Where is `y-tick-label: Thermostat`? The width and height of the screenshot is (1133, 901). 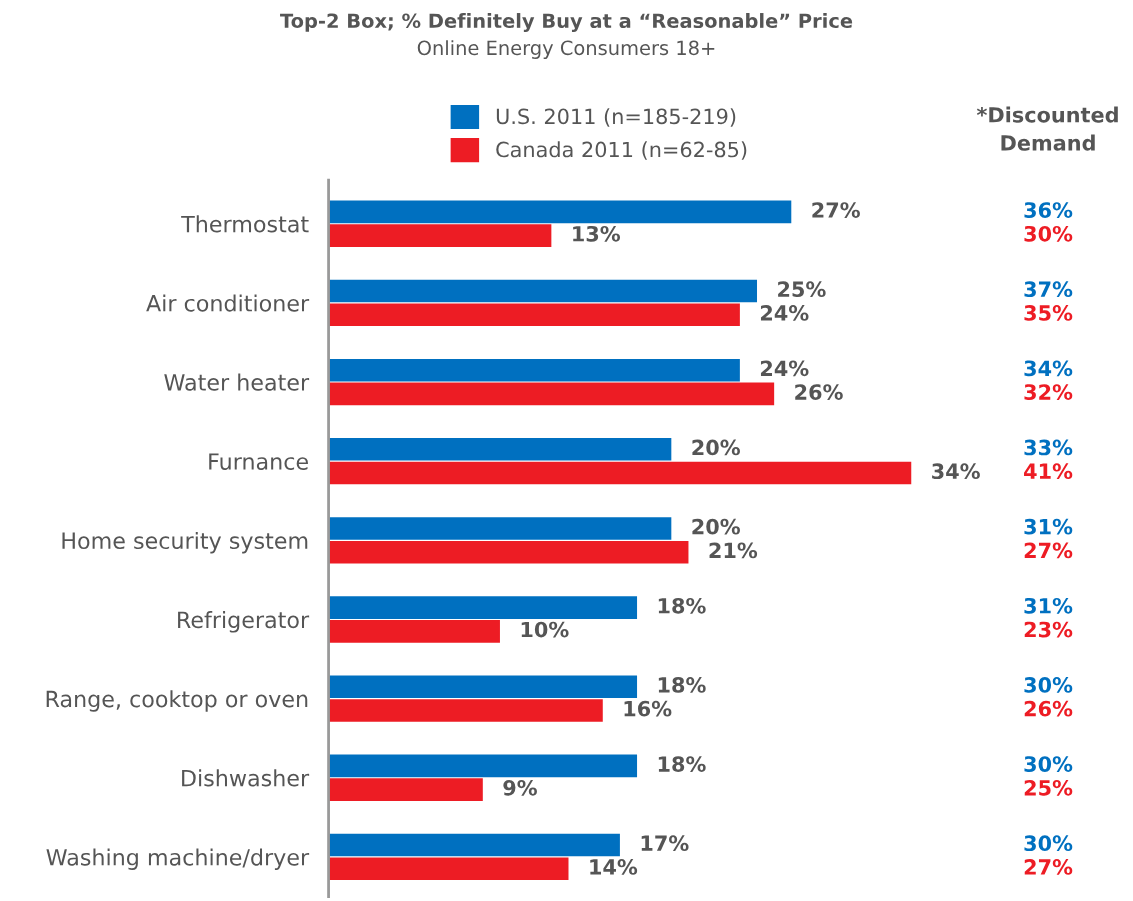 y-tick-label: Thermostat is located at coordinates (245, 224).